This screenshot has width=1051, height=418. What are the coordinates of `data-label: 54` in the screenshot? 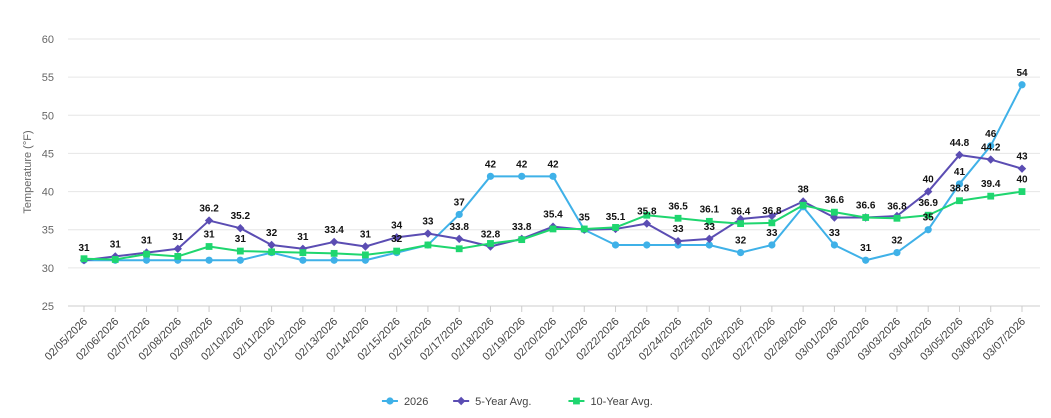 It's located at (1022, 73).